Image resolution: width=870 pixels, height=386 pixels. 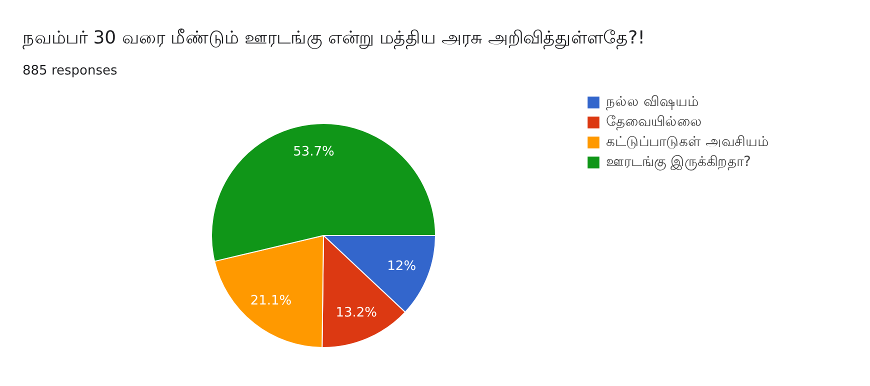 What do you see at coordinates (401, 266) in the screenshot?
I see `data-label: 12%` at bounding box center [401, 266].